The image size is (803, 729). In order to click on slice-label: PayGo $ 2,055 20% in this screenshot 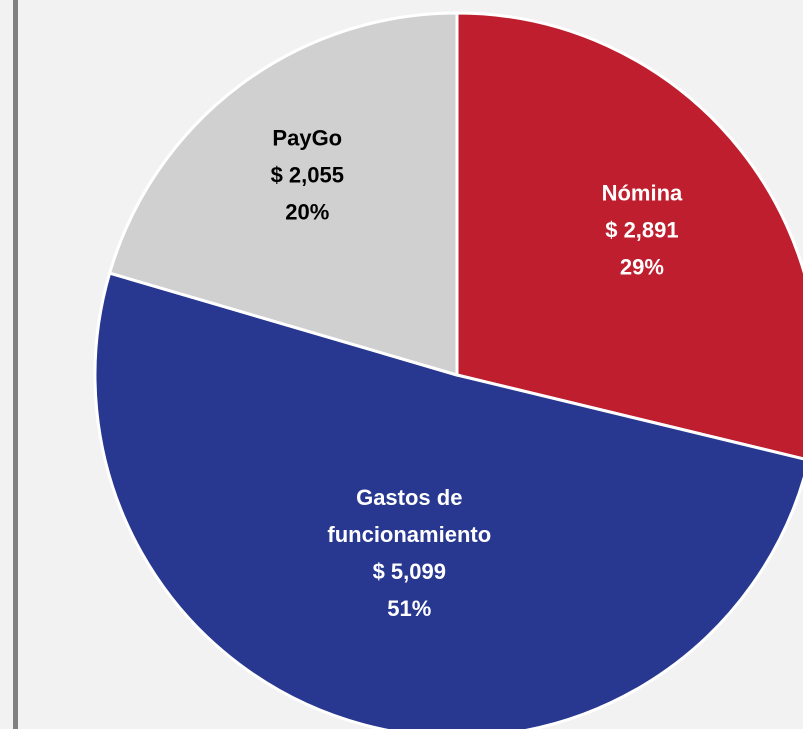, I will do `click(307, 175)`.